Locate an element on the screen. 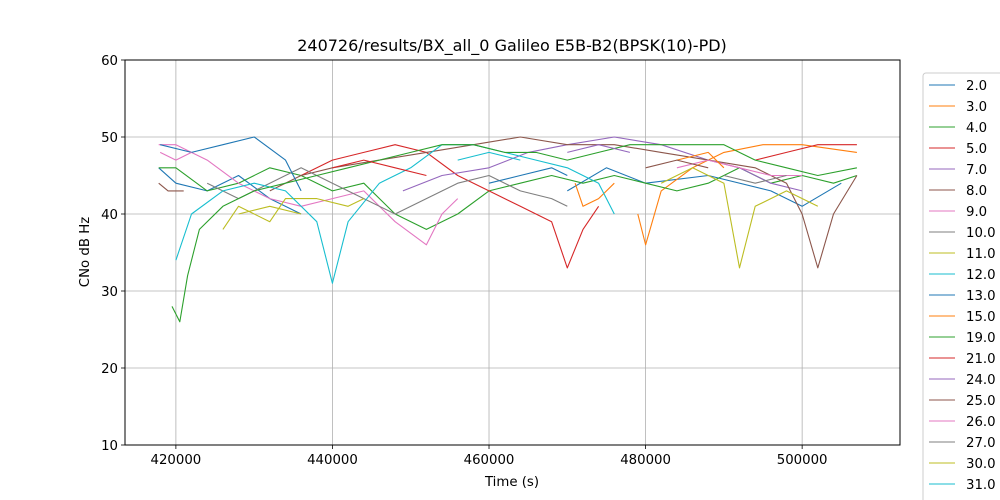  x-tick-label: 480000 is located at coordinates (645, 460).